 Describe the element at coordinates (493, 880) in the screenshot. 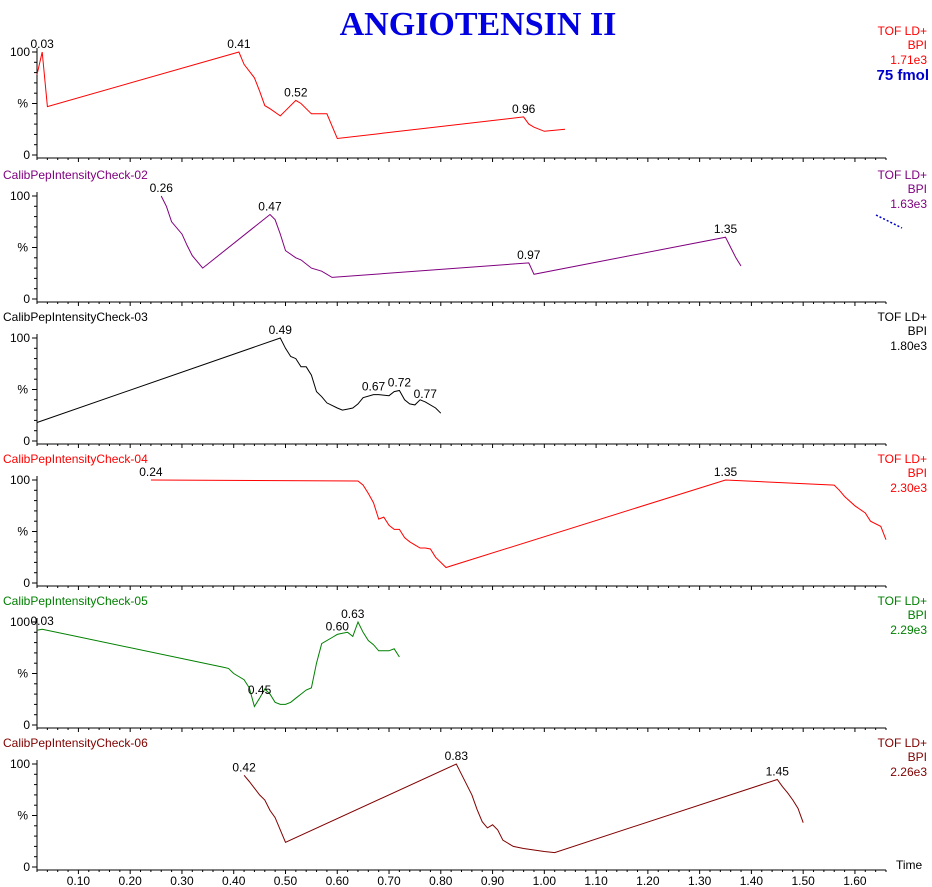

I see `x-tick-label: 0.90` at that location.